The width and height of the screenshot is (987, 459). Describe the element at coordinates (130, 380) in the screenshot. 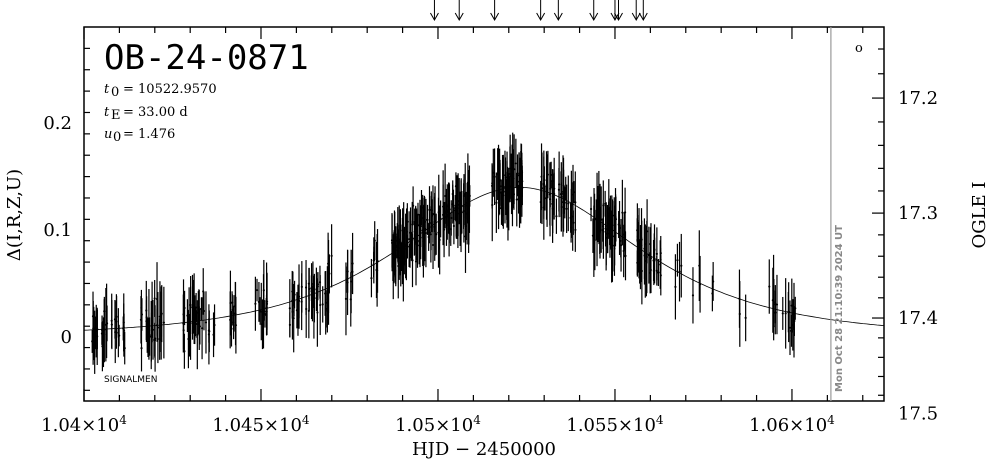

I see `footer-label: SIGNALMEN` at that location.